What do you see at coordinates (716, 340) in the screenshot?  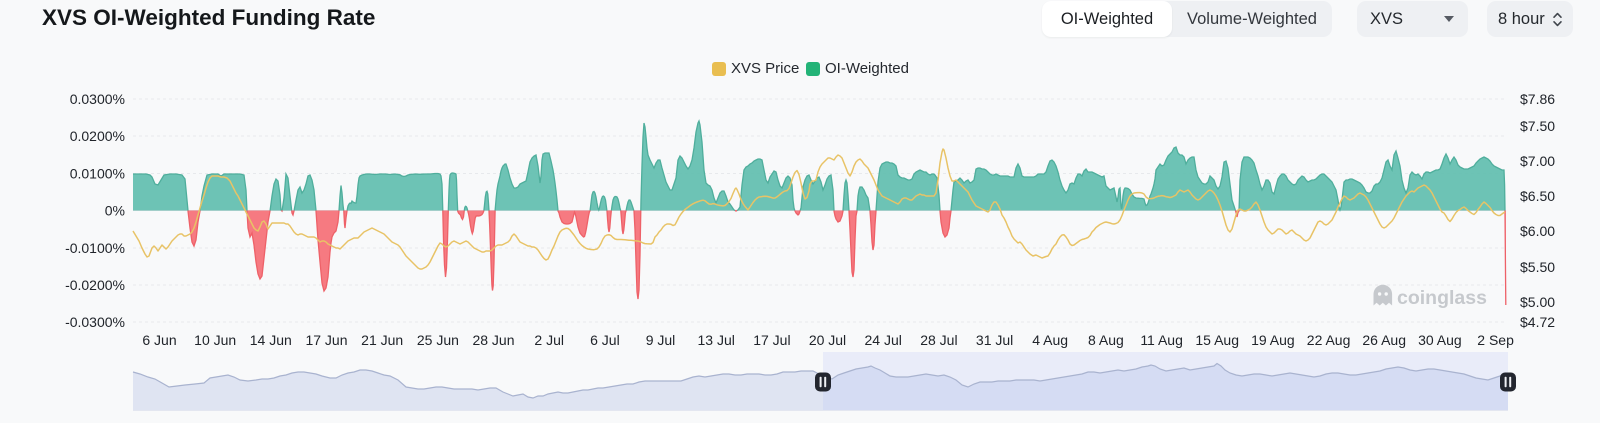 I see `svg-text: 13 Jul` at bounding box center [716, 340].